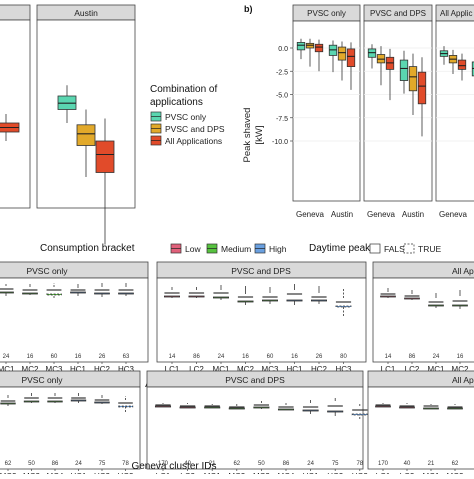  What do you see at coordinates (436, 369) in the screenshot?
I see `cluster2-xtick-3-3: MC1` at bounding box center [436, 369].